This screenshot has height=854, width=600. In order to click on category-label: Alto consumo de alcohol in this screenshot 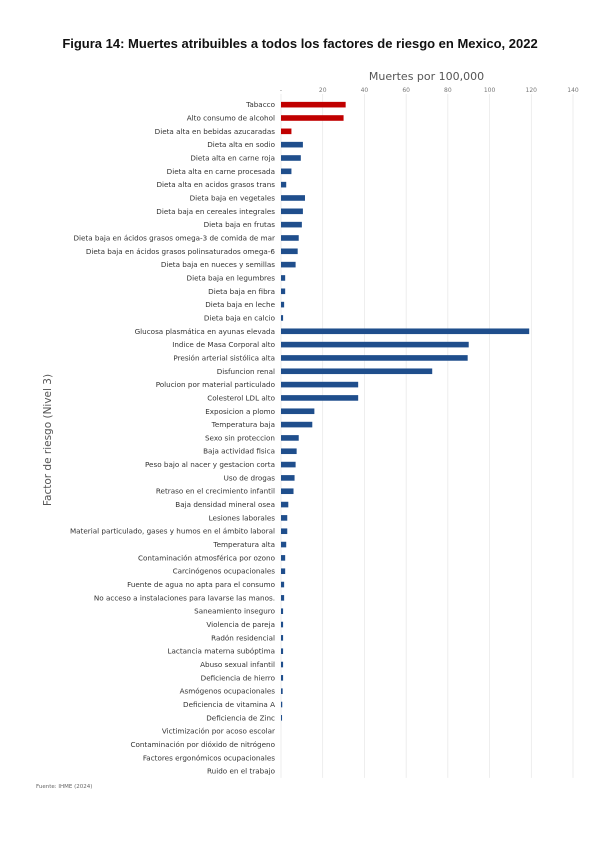, I will do `click(231, 117)`.